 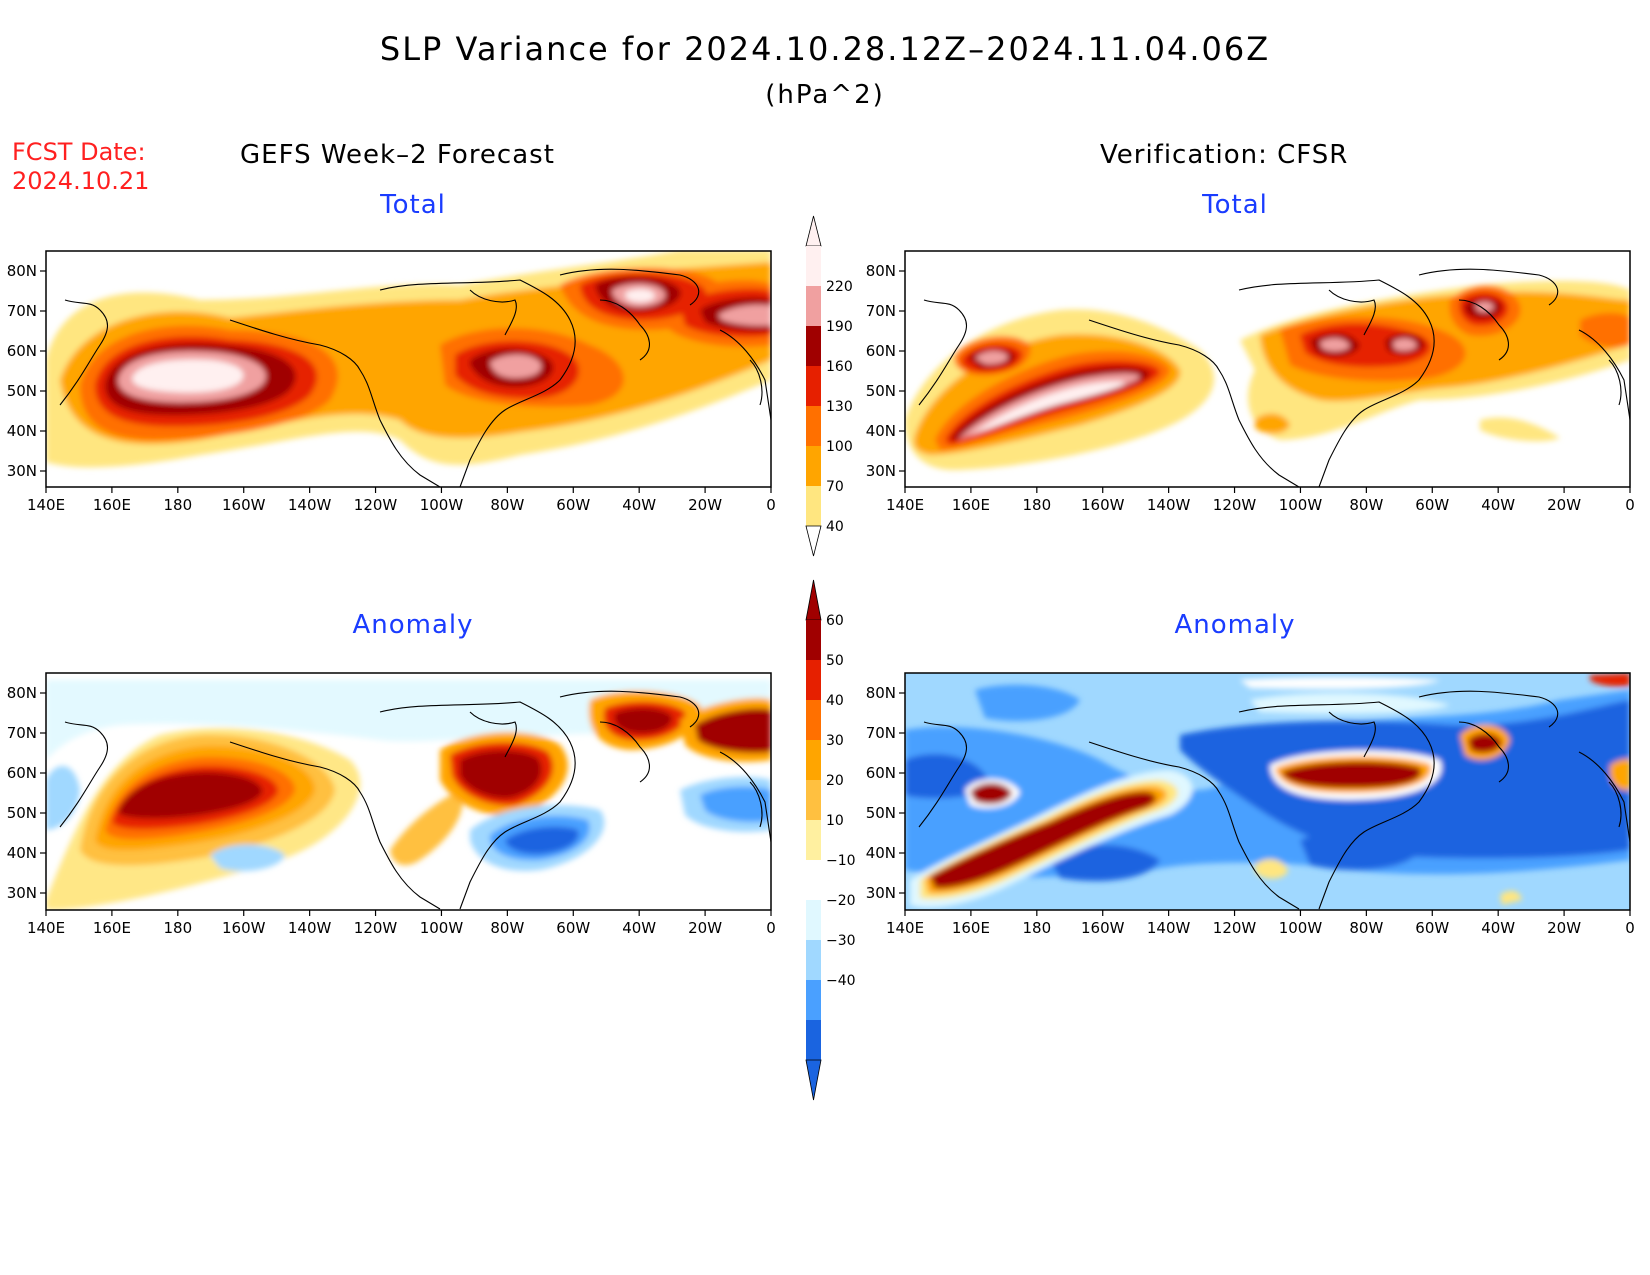 What do you see at coordinates (881, 893) in the screenshot?
I see `lat-label-verification-anomaly: 30N` at bounding box center [881, 893].